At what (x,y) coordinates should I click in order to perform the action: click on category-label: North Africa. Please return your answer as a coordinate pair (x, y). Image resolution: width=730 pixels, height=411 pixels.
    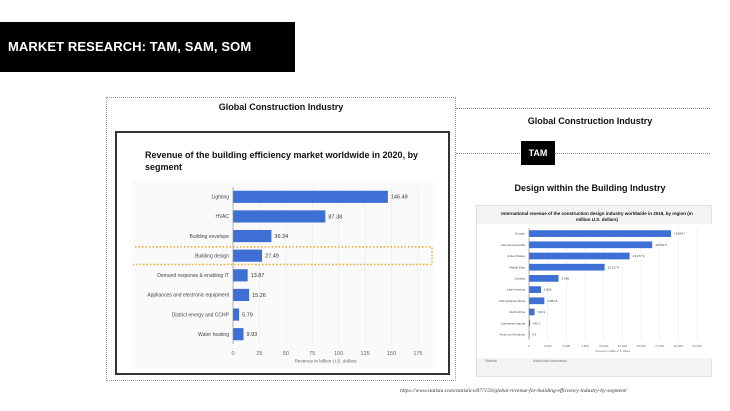
    Looking at the image, I should click on (517, 312).